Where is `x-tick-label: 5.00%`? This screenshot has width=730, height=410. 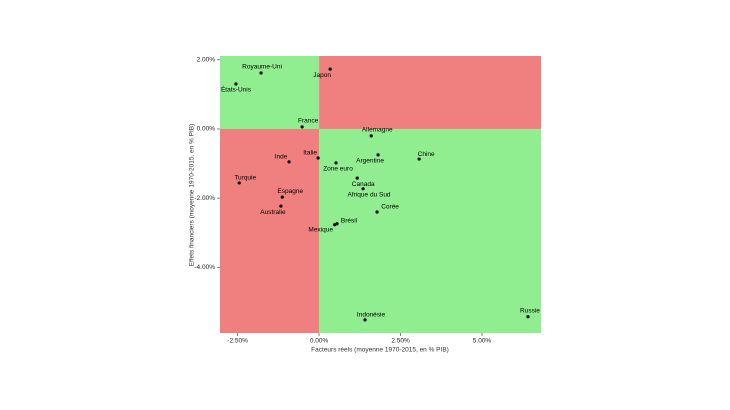 x-tick-label: 5.00% is located at coordinates (482, 341).